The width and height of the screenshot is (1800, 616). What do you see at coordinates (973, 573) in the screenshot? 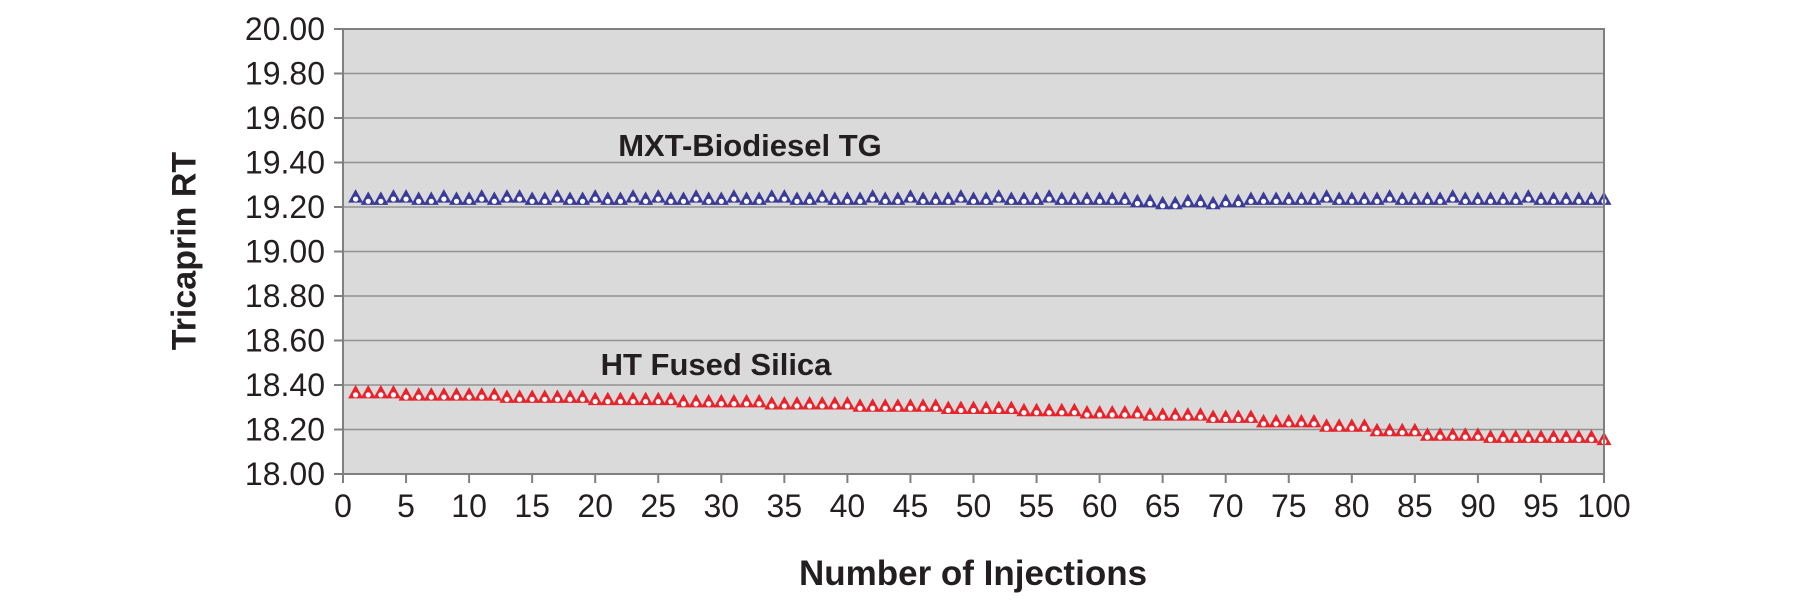
I see `x-axis-title: Number of Injections` at bounding box center [973, 573].